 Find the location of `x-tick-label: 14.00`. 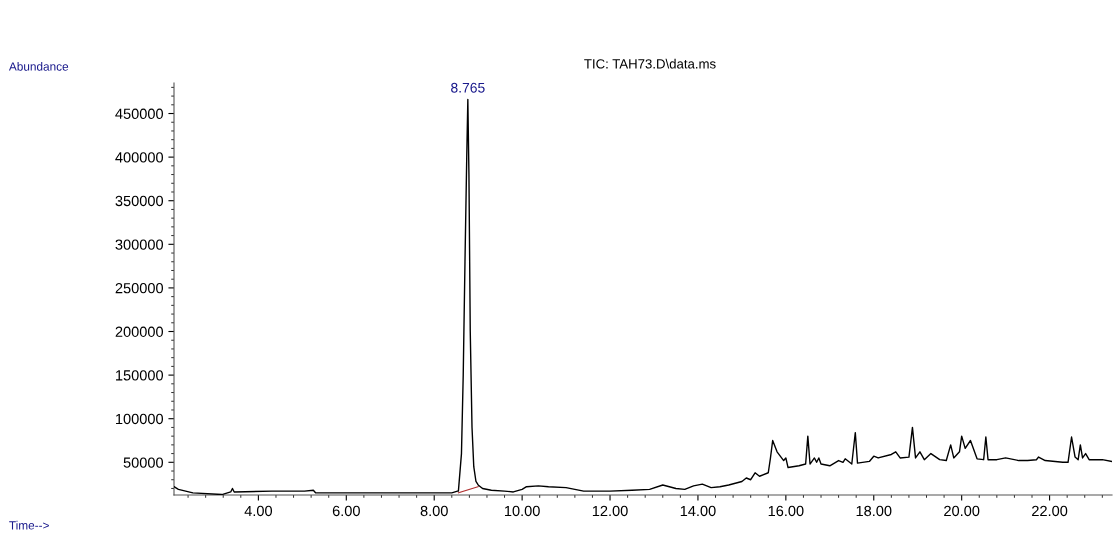

x-tick-label: 14.00 is located at coordinates (698, 511).